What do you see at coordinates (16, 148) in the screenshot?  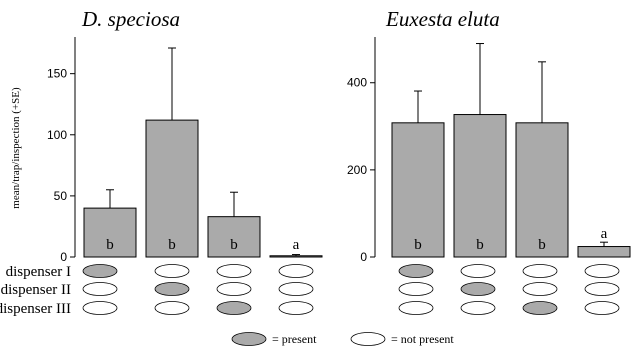 I see `y-axis-label: mean/trap/inspection (+SE)` at bounding box center [16, 148].